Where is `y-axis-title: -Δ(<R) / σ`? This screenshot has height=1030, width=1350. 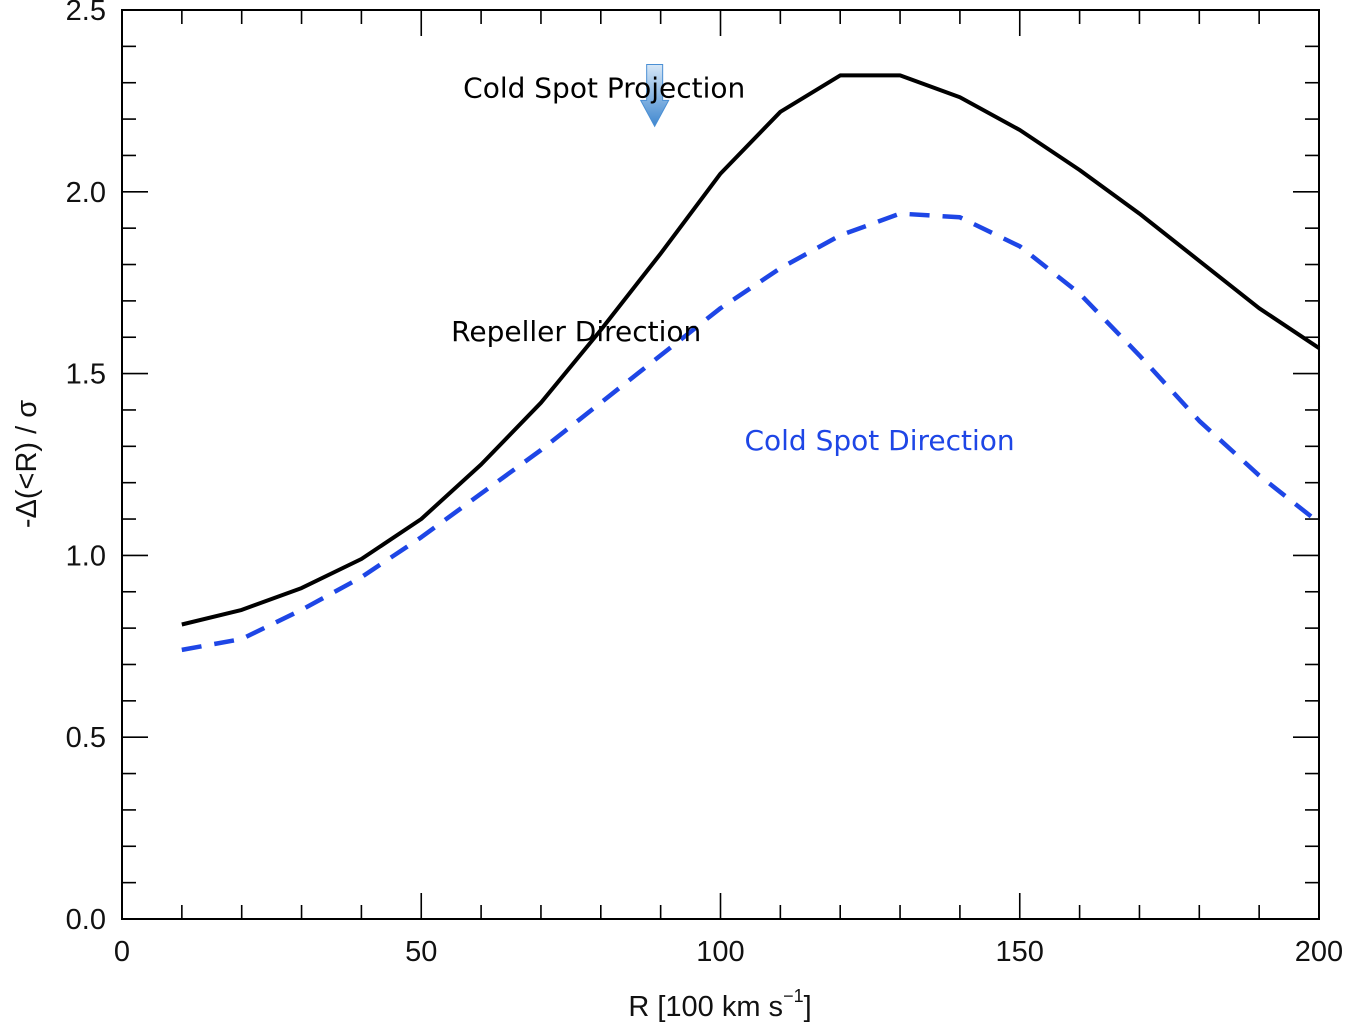 y-axis-title: -Δ(<R) / σ is located at coordinates (27, 464).